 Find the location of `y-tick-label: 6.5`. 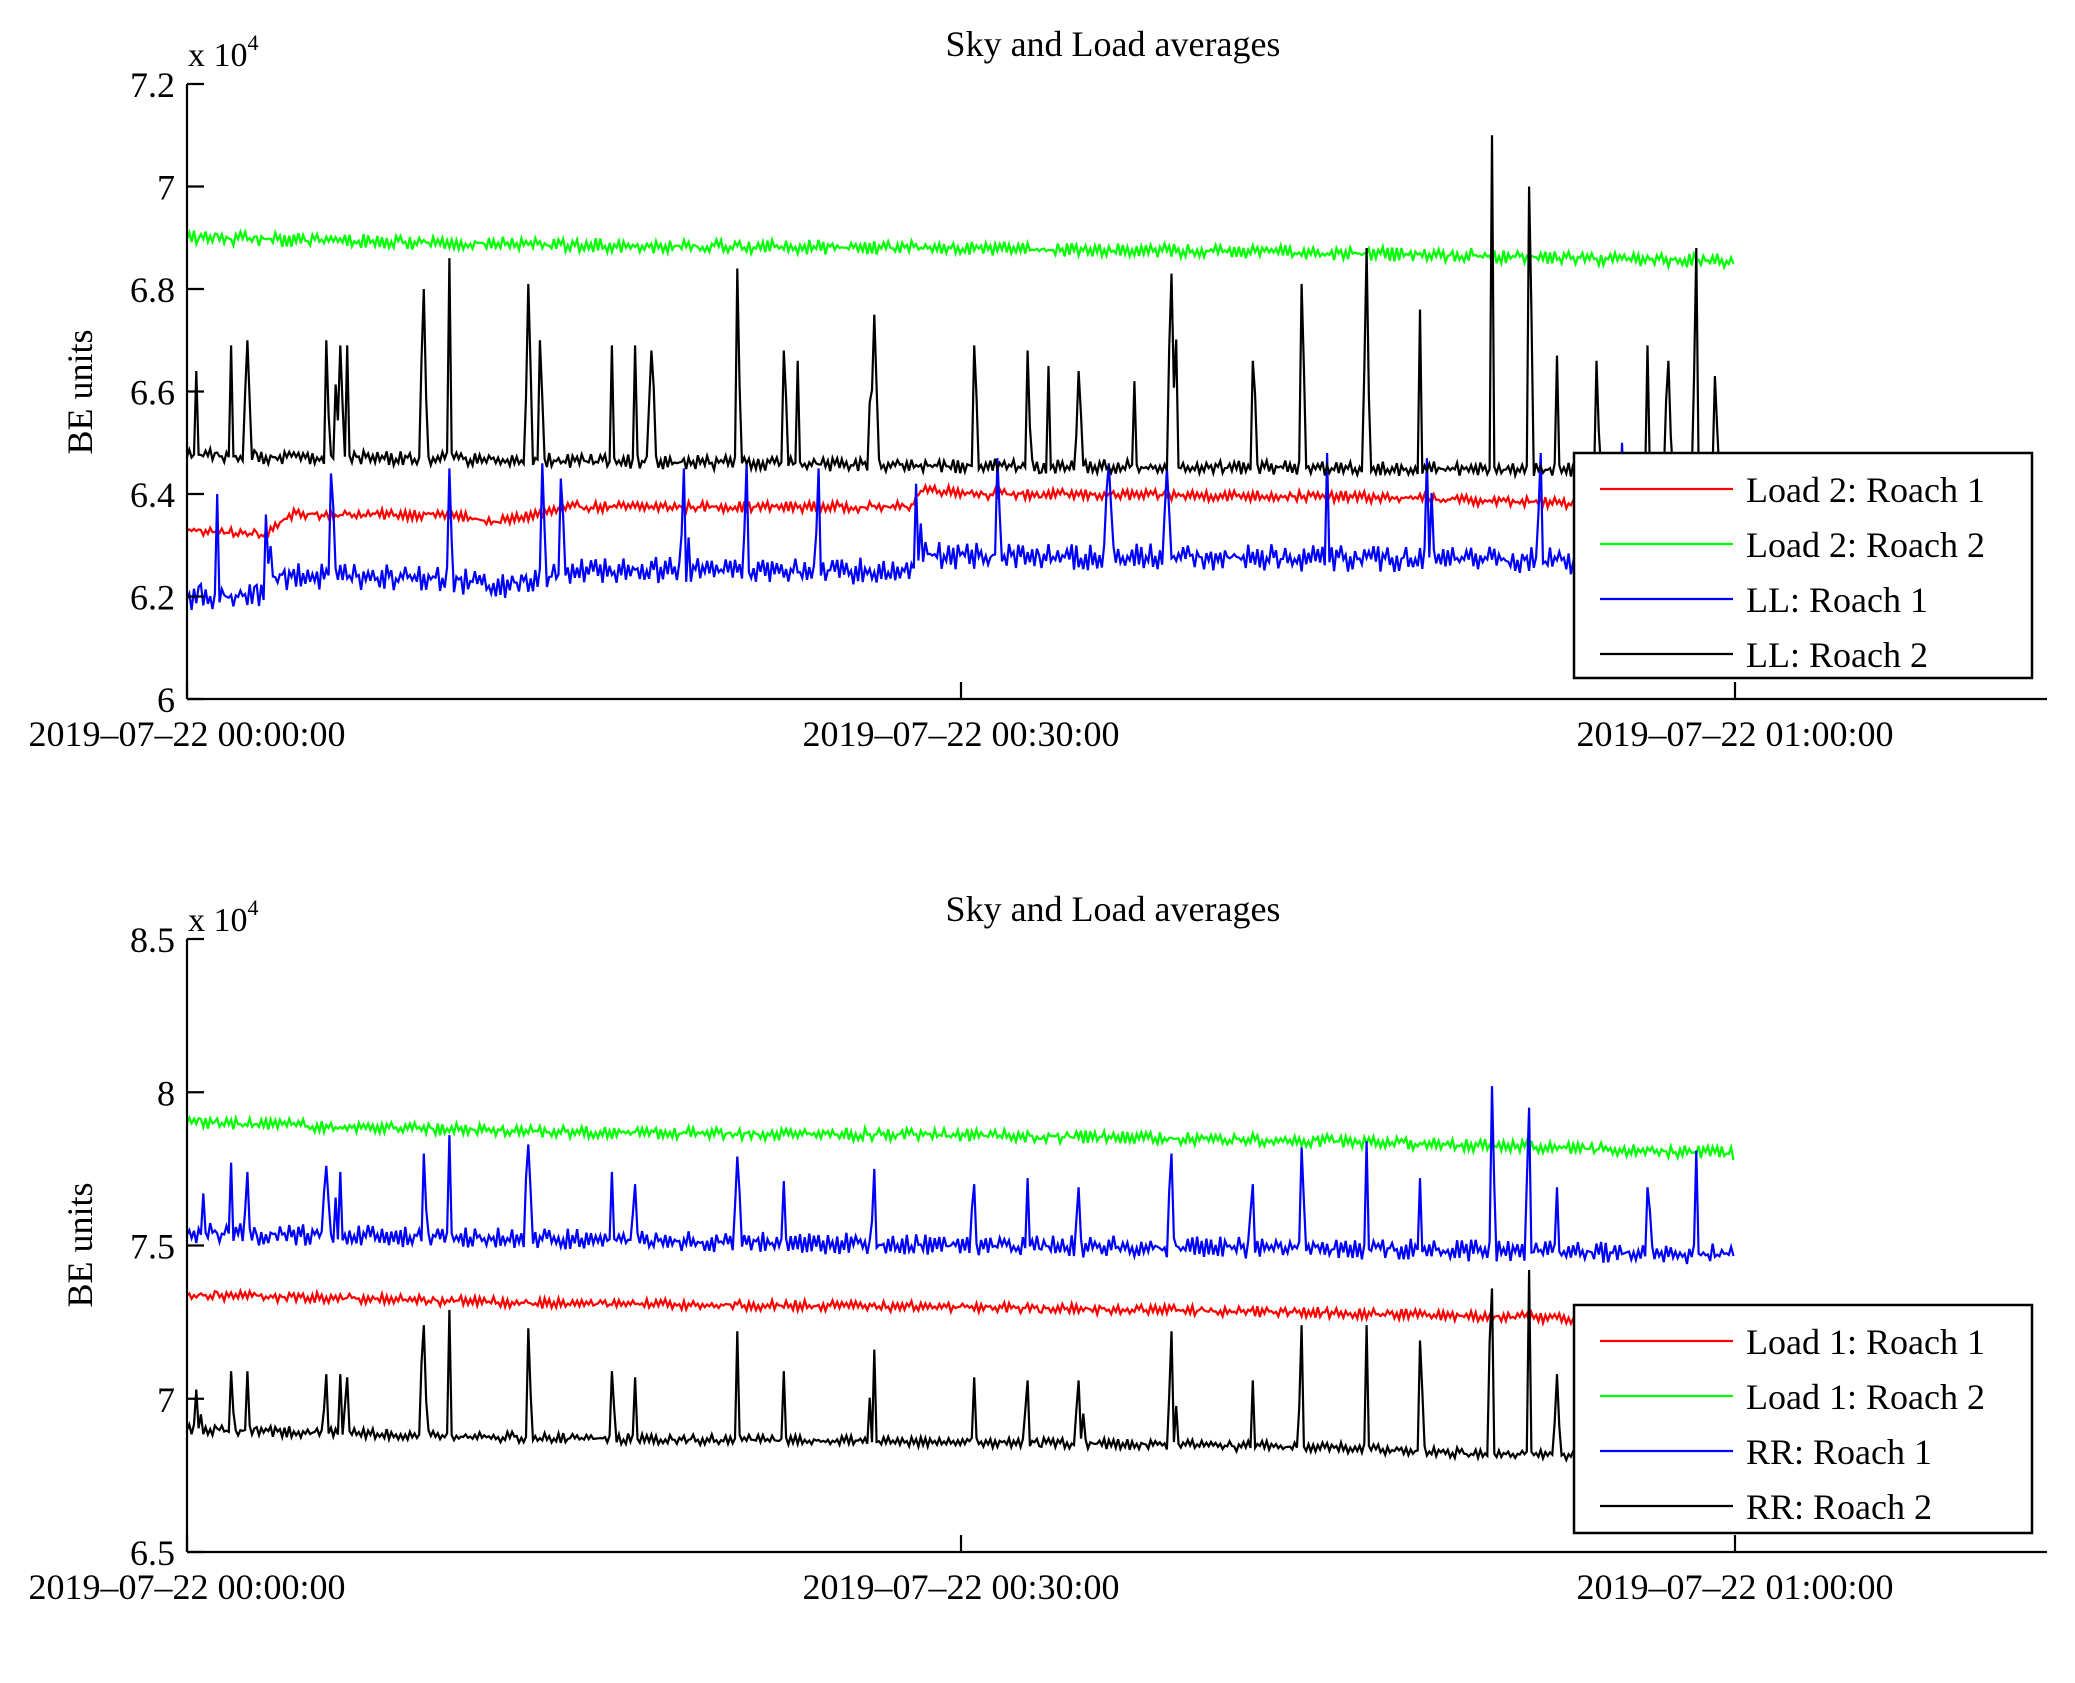

y-tick-label: 6.5 is located at coordinates (152, 1553).